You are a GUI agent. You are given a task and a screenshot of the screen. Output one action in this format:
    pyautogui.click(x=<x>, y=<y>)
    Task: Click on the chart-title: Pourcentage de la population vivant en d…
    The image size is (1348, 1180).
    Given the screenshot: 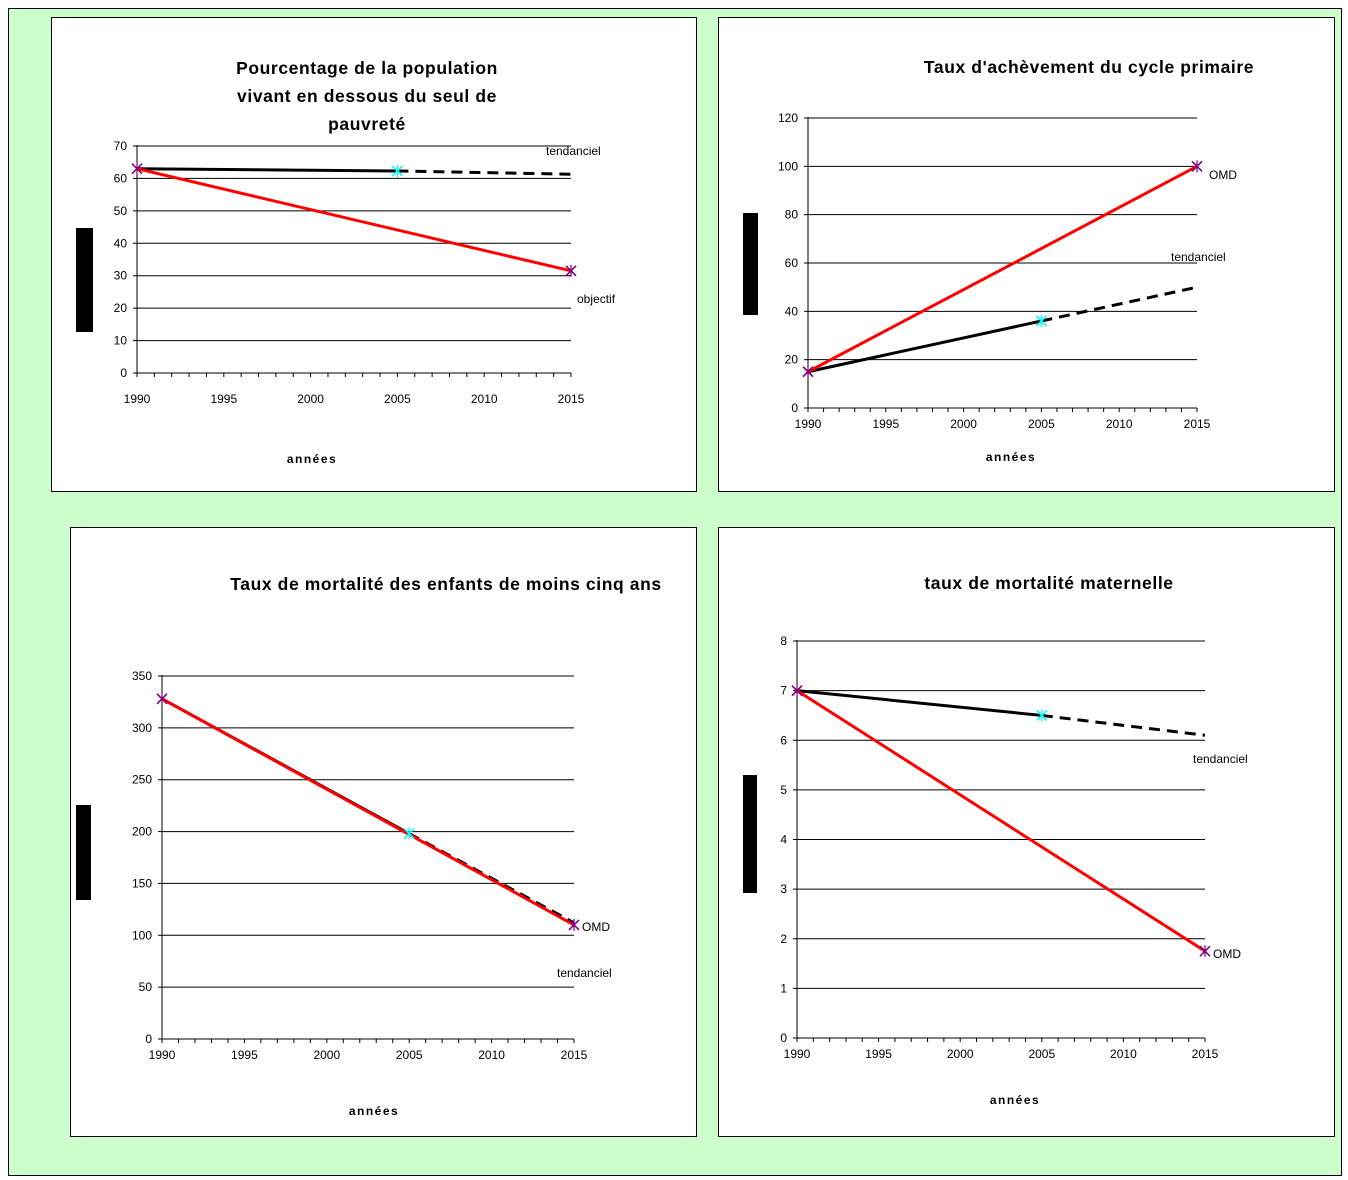 What is the action you would take?
    pyautogui.click(x=367, y=96)
    